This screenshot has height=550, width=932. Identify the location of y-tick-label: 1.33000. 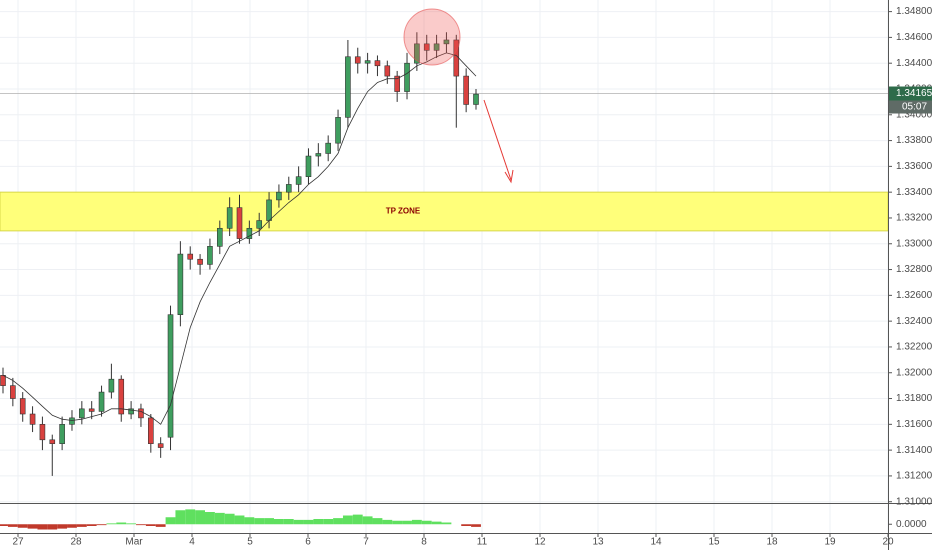
(914, 243).